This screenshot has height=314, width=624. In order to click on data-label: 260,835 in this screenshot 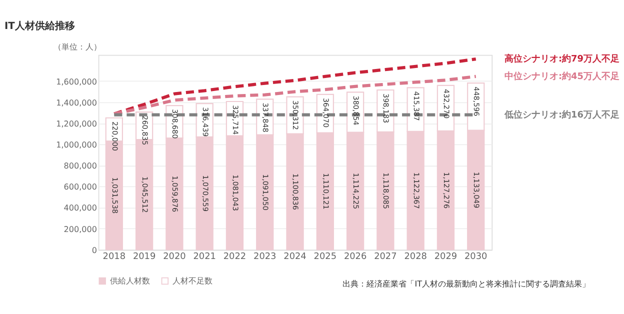, I will do `click(145, 131)`.